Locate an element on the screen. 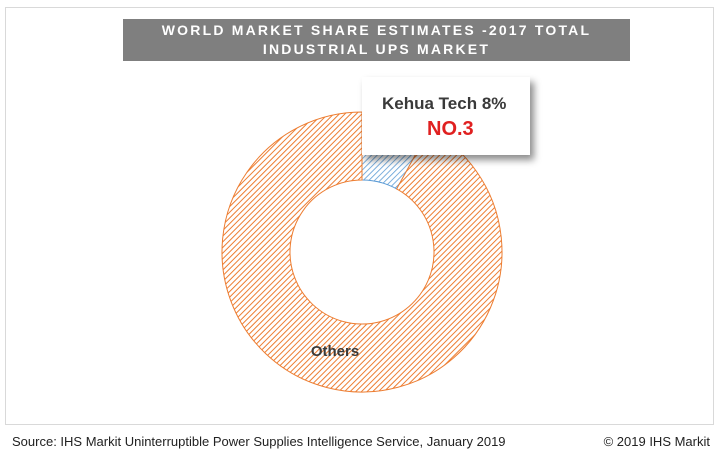 The height and width of the screenshot is (457, 724). rank-annotation: NO.3 is located at coordinates (450, 129).